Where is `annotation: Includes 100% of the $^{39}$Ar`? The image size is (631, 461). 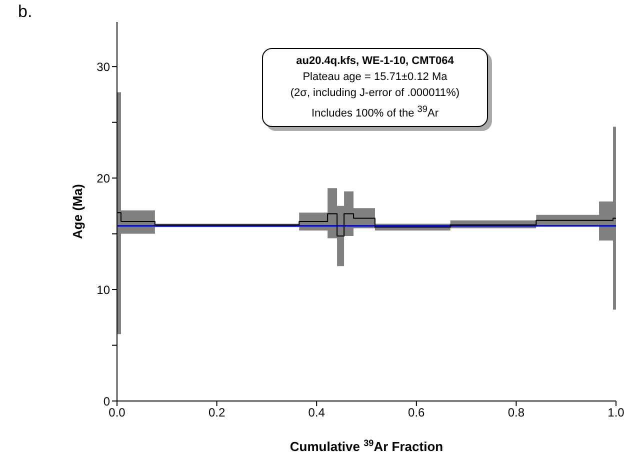 annotation: Includes 100% of the $^{39}$Ar is located at coordinates (375, 112).